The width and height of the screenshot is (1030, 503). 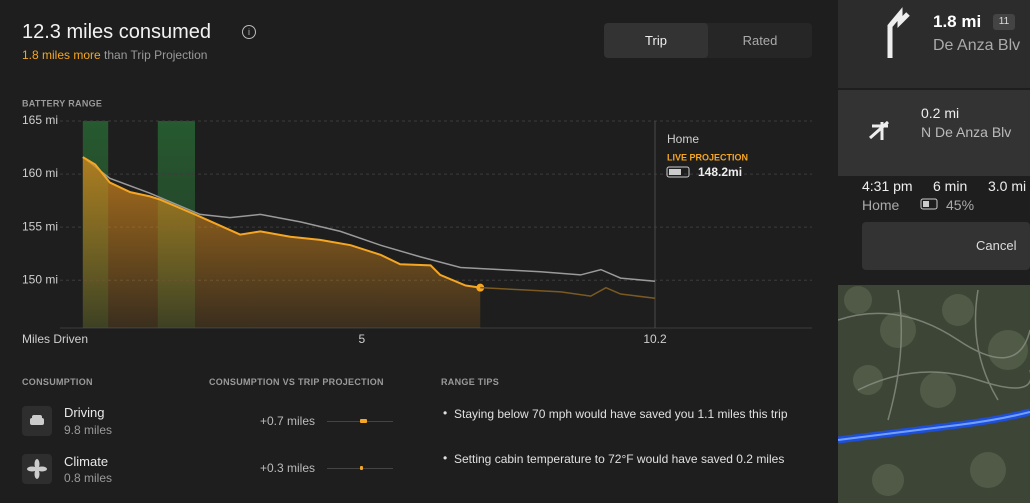 I want to click on duration: 6 min, so click(x=950, y=186).